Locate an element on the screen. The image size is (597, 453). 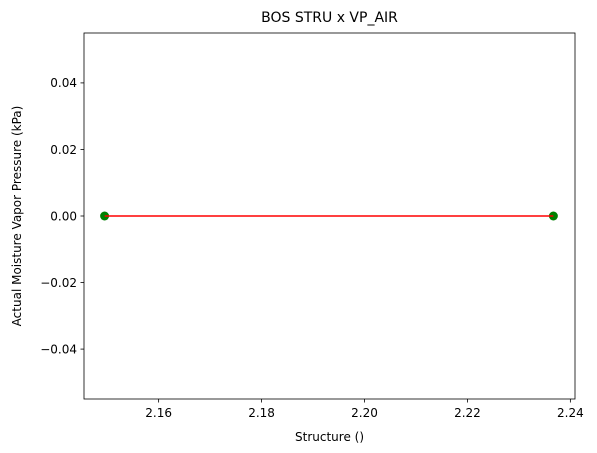
y-tick-label: −0.02 is located at coordinates (58, 283).